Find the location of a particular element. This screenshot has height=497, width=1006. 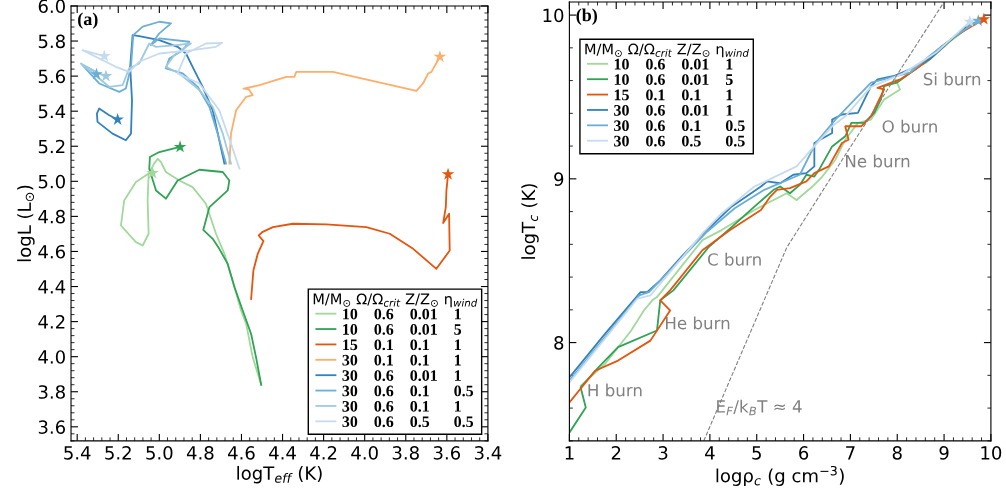

x-tick-label: 3.6 is located at coordinates (447, 453).